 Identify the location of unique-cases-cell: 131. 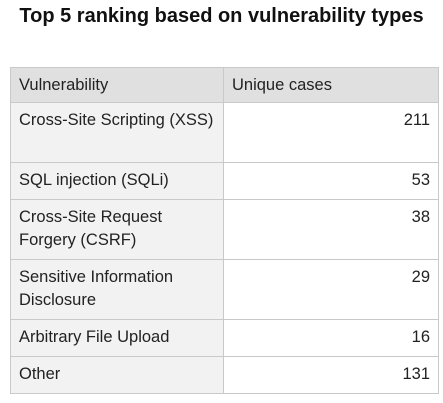
(331, 375).